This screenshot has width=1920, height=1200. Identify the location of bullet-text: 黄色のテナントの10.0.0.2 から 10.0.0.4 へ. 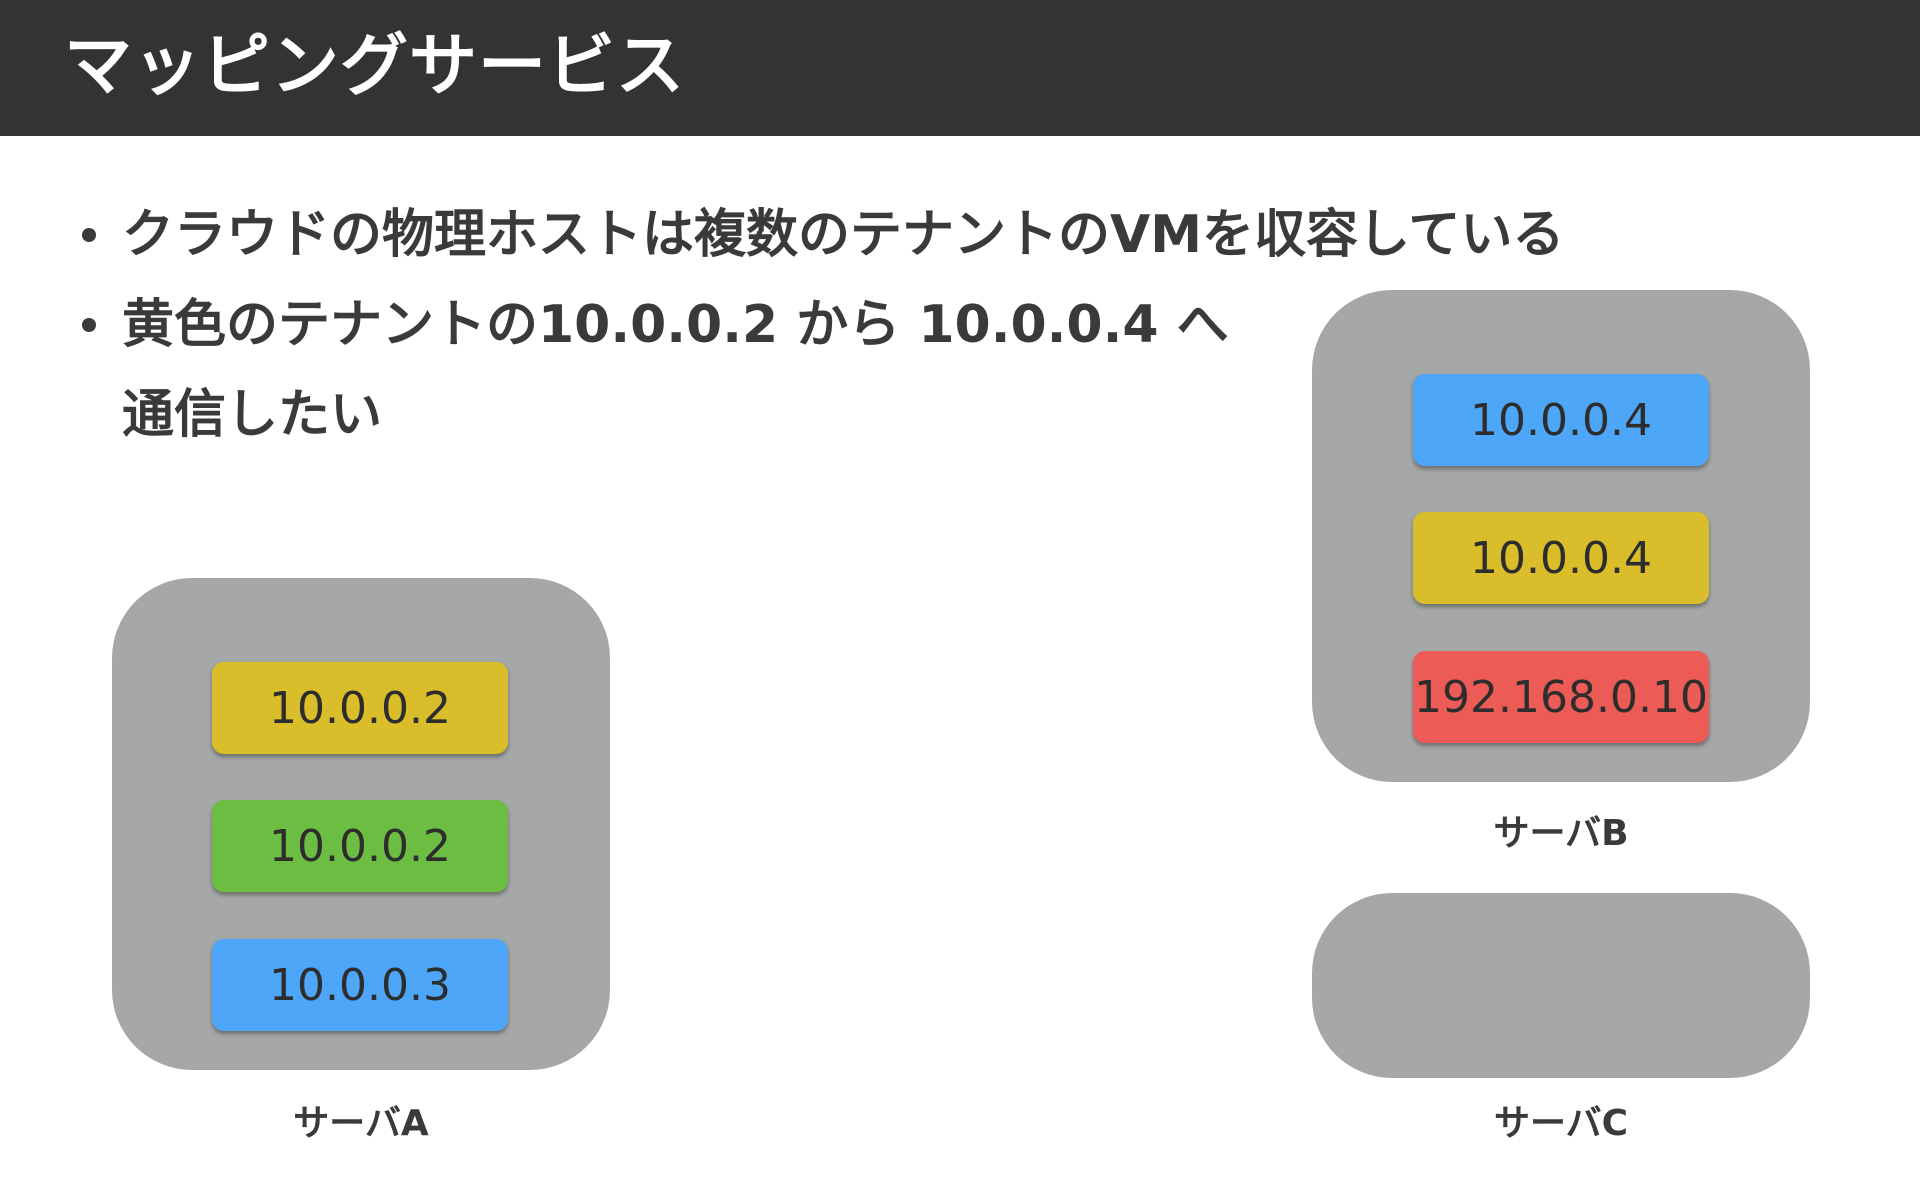
(675, 325).